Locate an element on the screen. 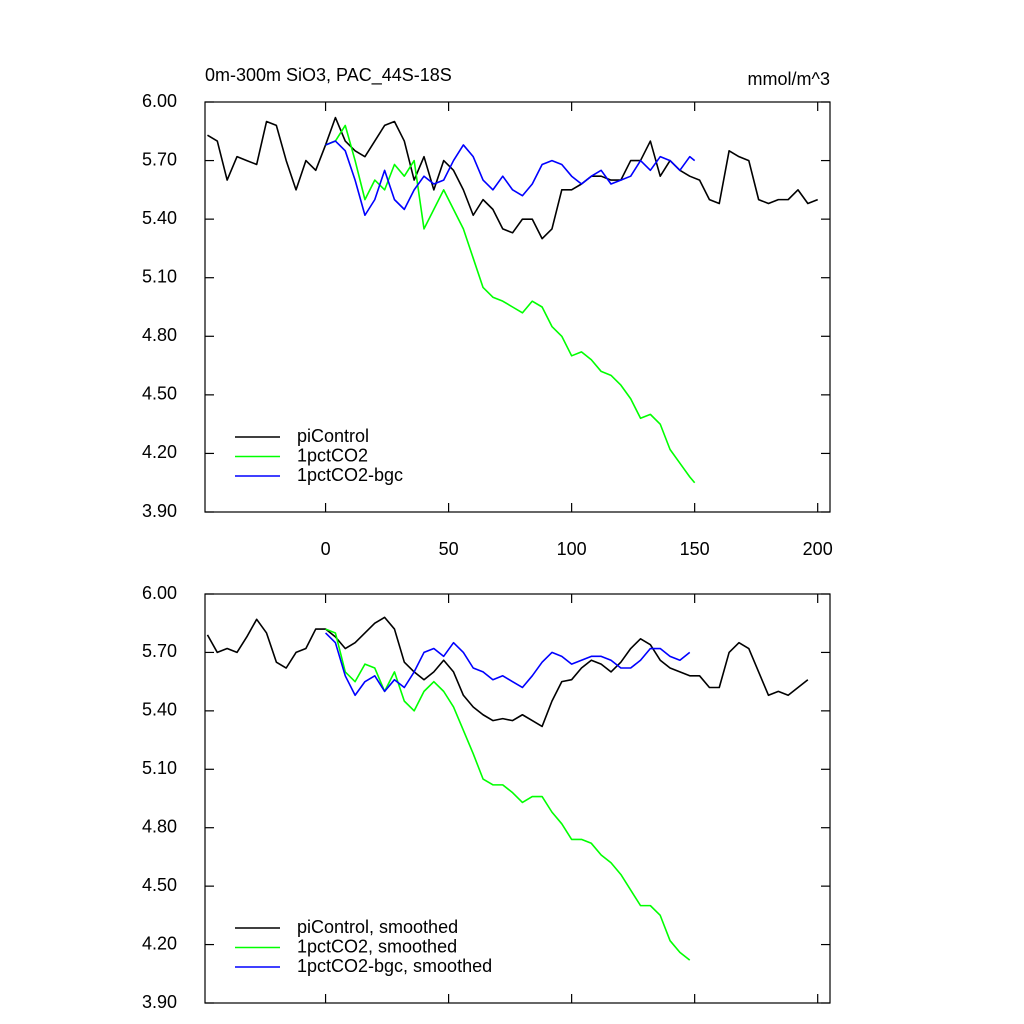  units-label: mmol/m^3 is located at coordinates (789, 79).